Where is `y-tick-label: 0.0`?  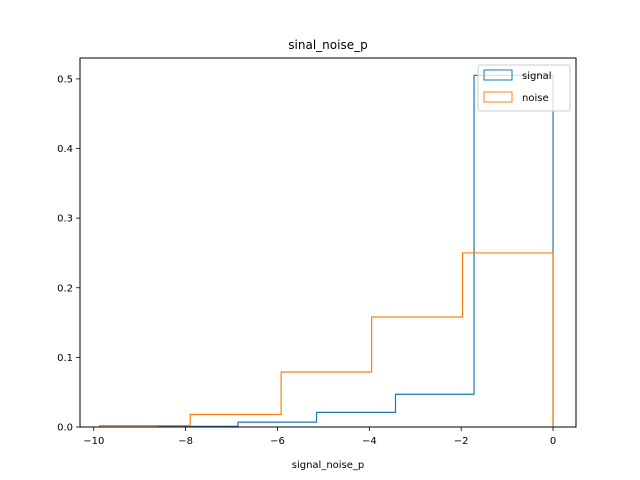
y-tick-label: 0.0 is located at coordinates (65, 428).